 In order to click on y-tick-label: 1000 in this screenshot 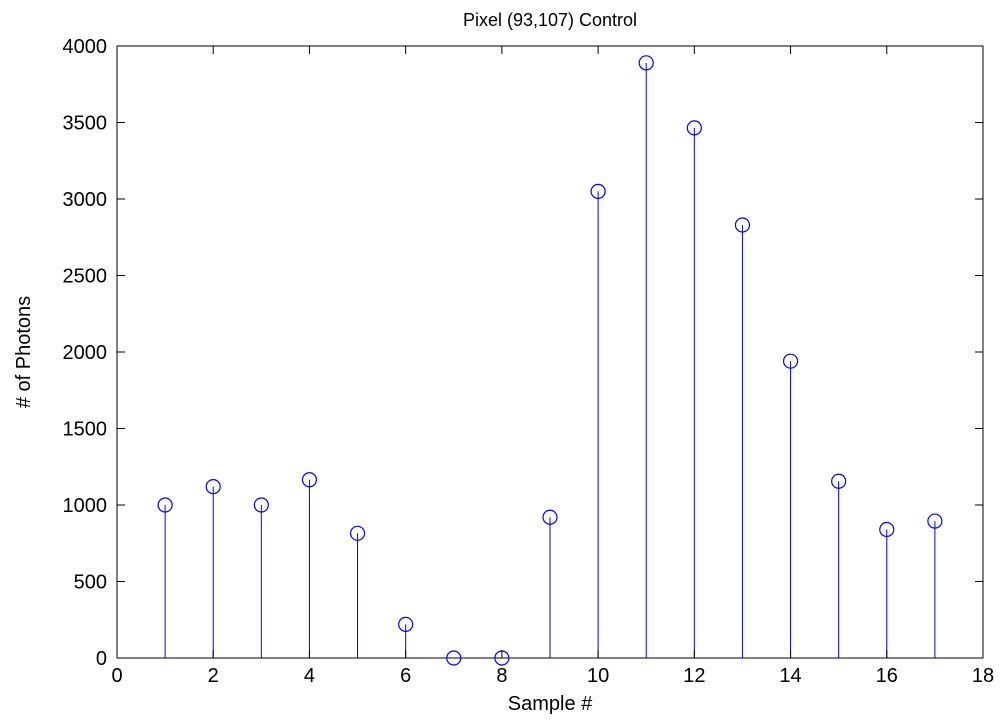, I will do `click(85, 506)`.